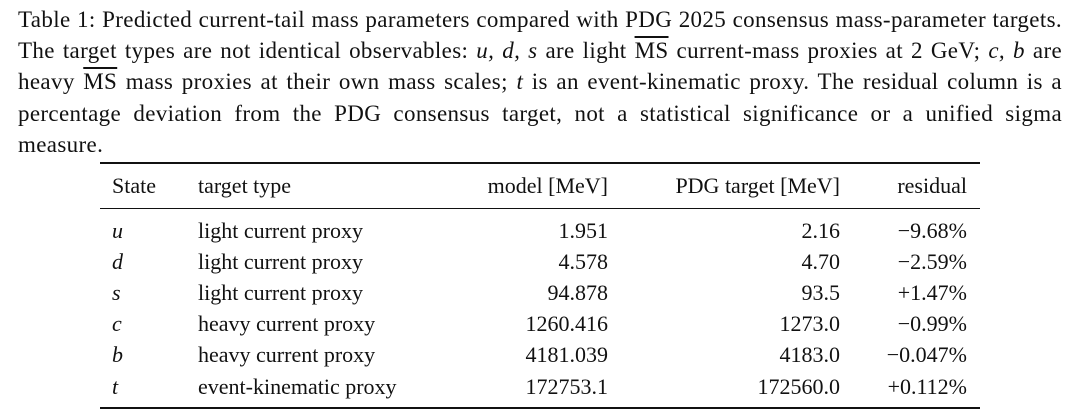  What do you see at coordinates (821, 292) in the screenshot?
I see `table-cell: 93.5` at bounding box center [821, 292].